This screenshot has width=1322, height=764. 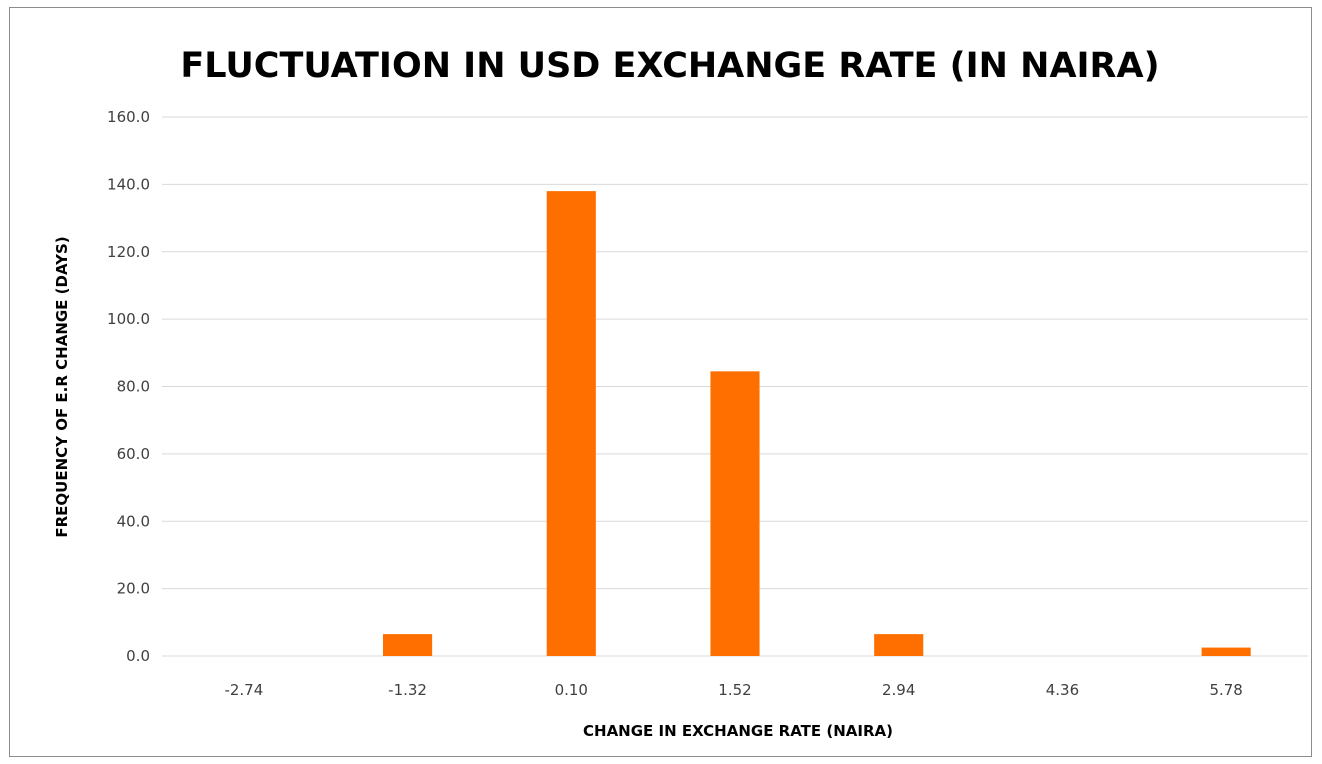 I want to click on x-tick-label: -1.32, so click(x=407, y=690).